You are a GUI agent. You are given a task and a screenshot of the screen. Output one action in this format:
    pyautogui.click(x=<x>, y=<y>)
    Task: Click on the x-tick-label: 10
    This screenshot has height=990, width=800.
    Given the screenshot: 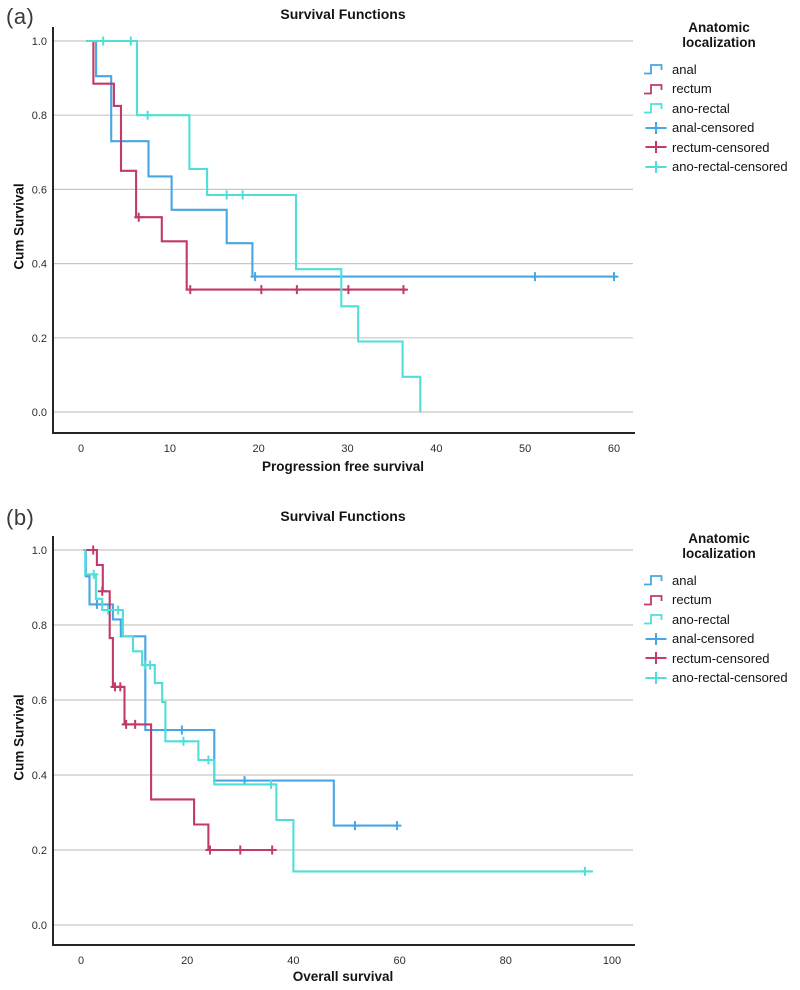 What is the action you would take?
    pyautogui.click(x=170, y=449)
    